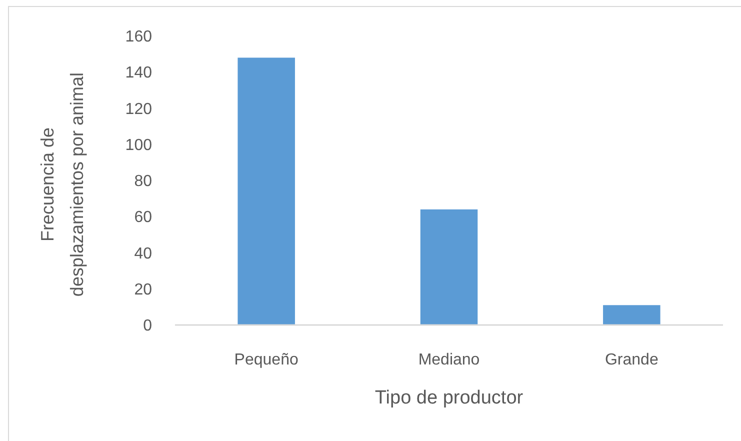 This screenshot has width=741, height=441. What do you see at coordinates (143, 289) in the screenshot?
I see `y-tick-label: 20` at bounding box center [143, 289].